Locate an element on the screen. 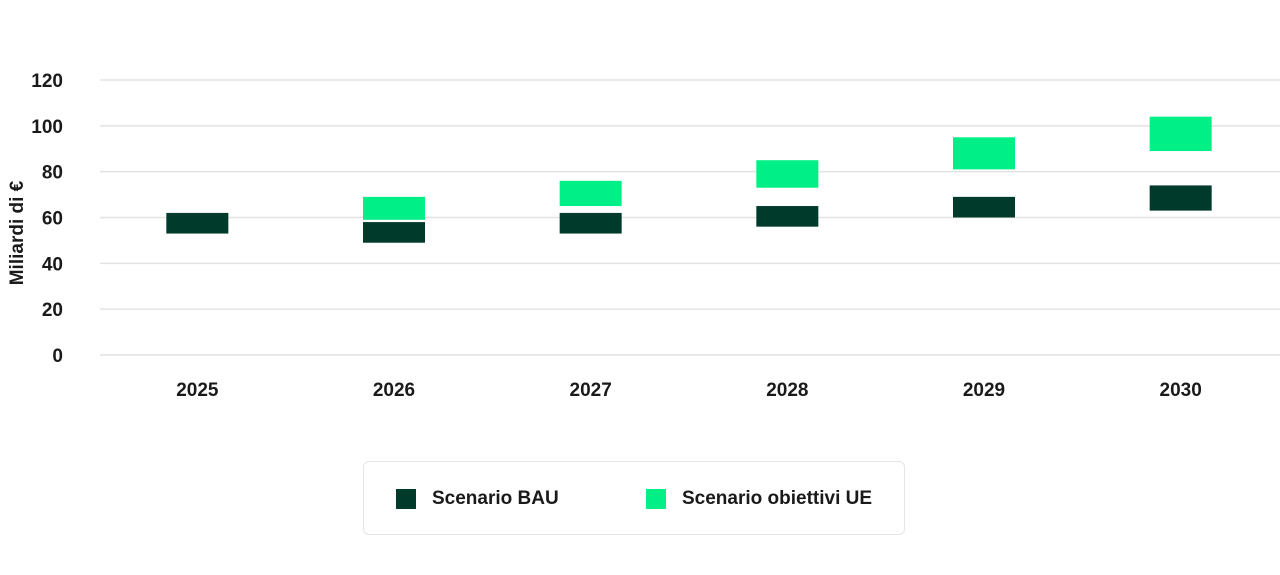 This screenshot has height=575, width=1280. y-tick-label: 40 is located at coordinates (52, 264).